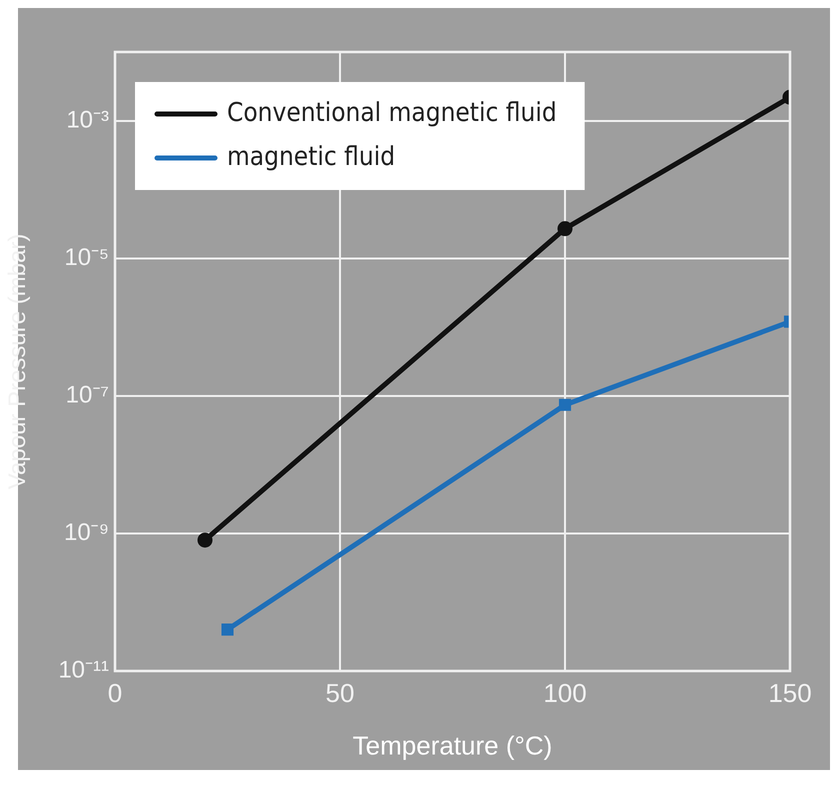  What do you see at coordinates (452, 745) in the screenshot?
I see `x-axis-title: Temperature (°C)` at bounding box center [452, 745].